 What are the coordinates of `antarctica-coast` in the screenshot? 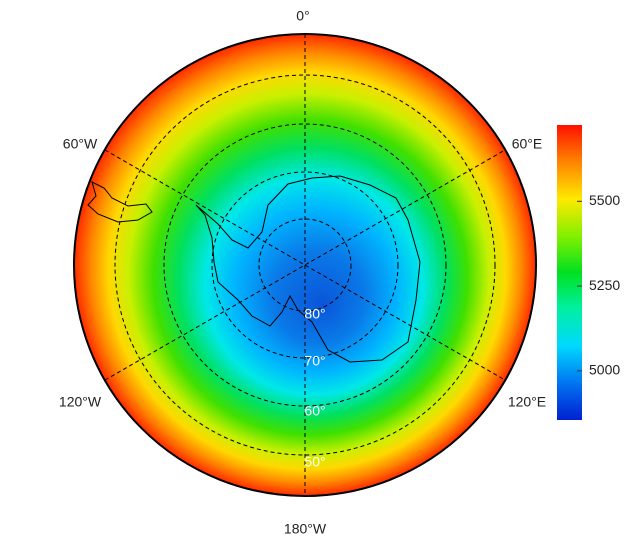 It's located at (308, 269).